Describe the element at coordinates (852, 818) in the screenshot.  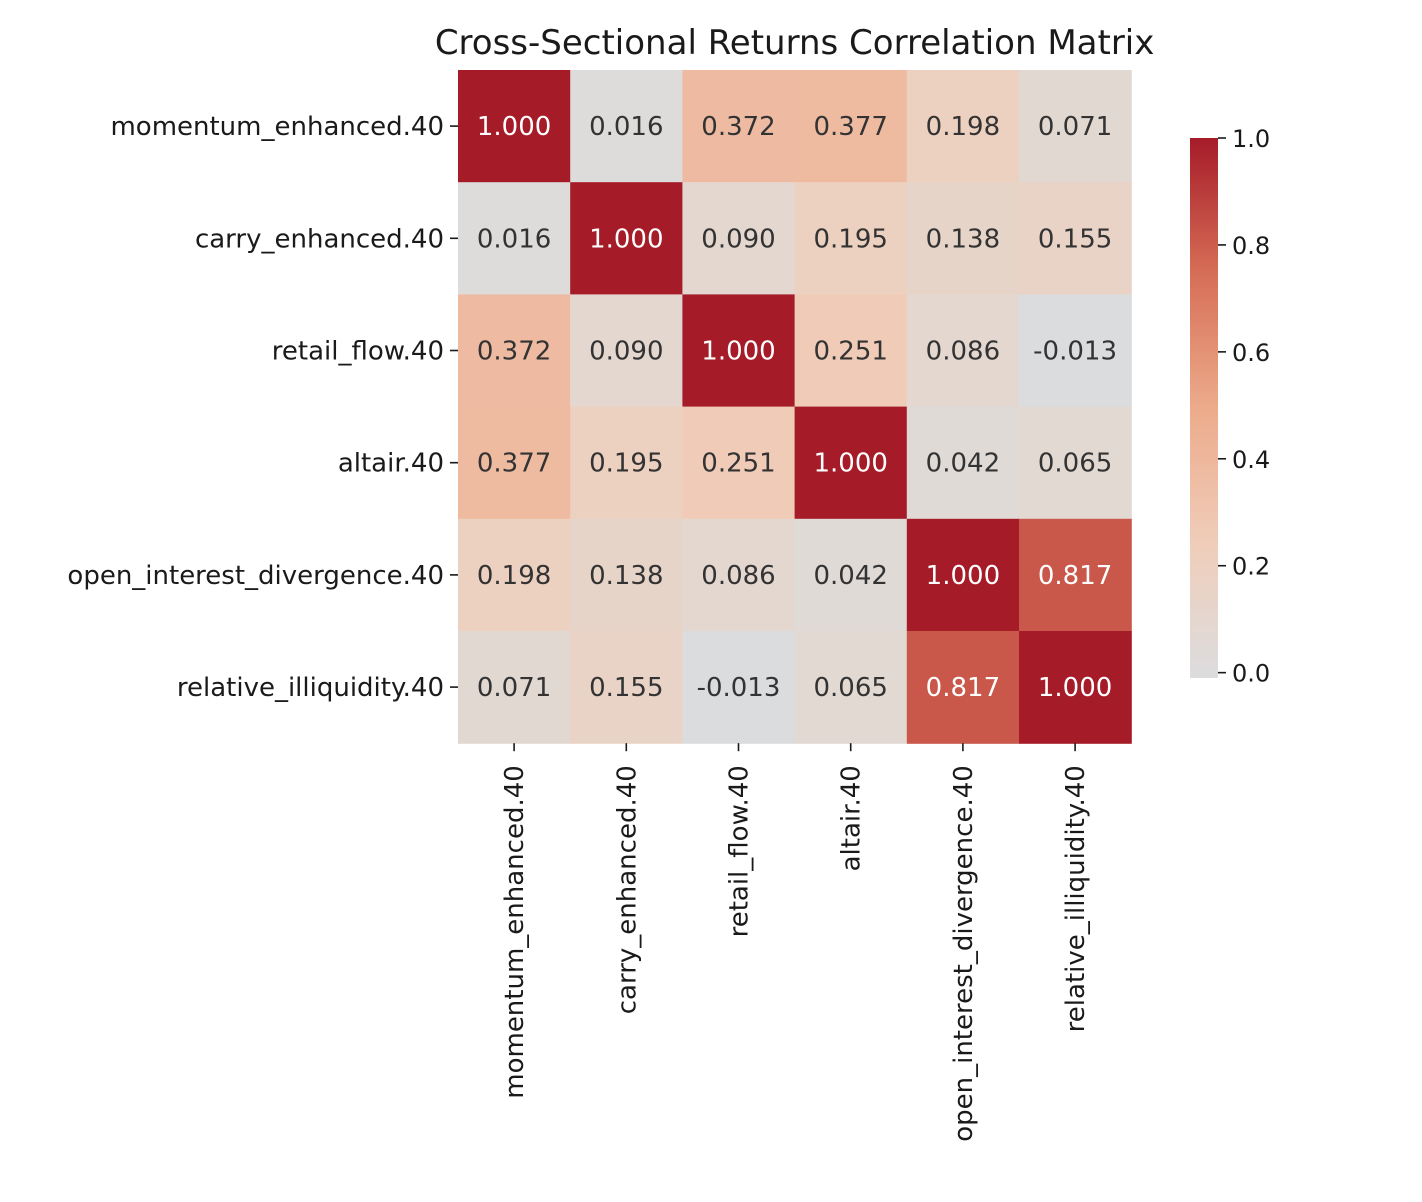
I see `column-label: altair.40` at that location.